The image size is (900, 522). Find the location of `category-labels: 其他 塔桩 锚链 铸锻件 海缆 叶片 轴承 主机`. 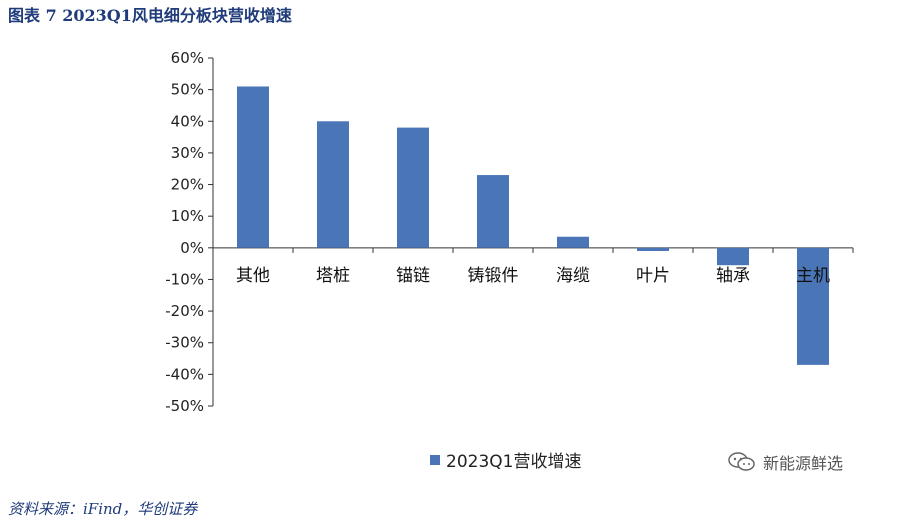

category-labels: 其他 塔桩 锚链 铸锻件 海缆 叶片 轴承 主机 is located at coordinates (533, 276).